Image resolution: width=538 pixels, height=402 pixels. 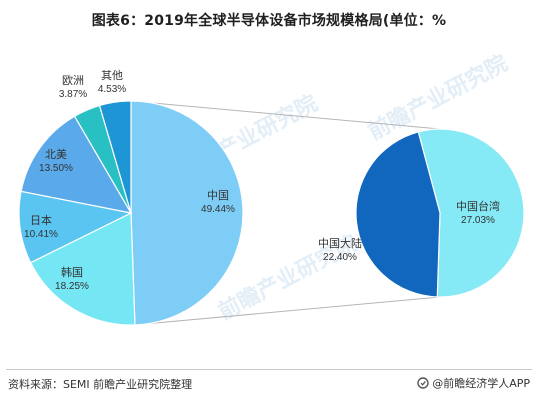 I want to click on main-pie-slice-3-value-label: 13.50%, so click(x=56, y=168).